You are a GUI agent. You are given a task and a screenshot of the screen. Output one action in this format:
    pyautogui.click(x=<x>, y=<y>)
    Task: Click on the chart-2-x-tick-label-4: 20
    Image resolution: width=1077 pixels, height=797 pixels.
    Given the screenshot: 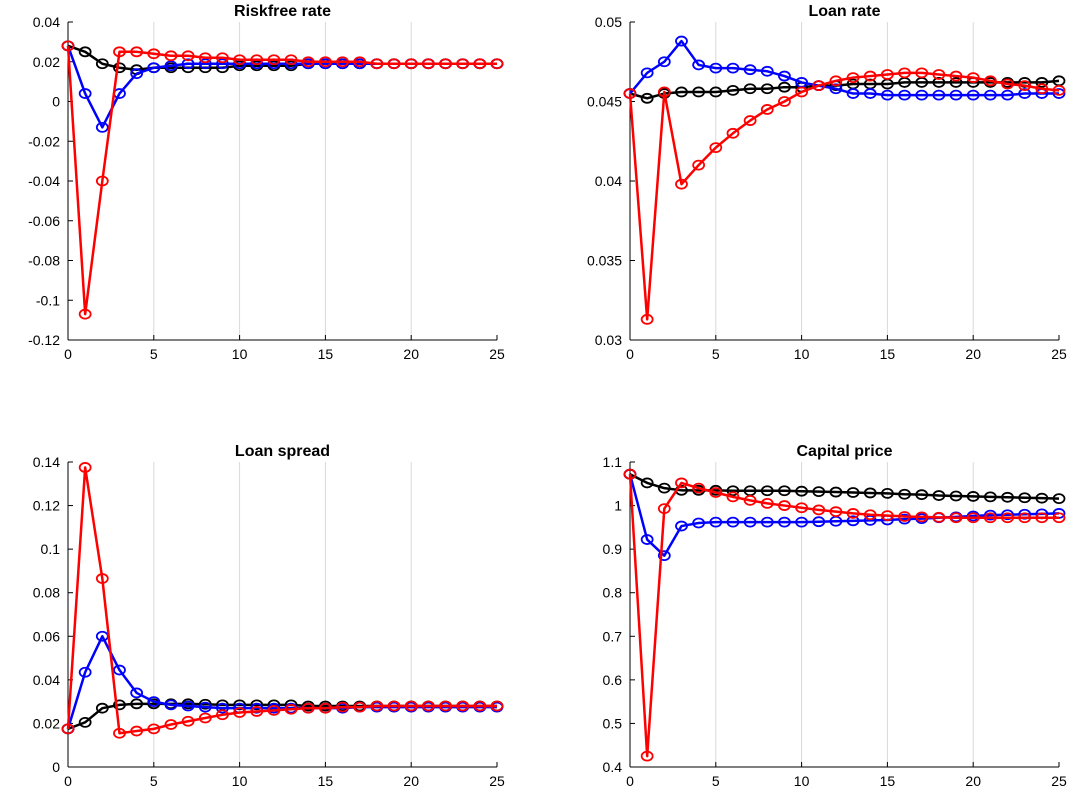 What is the action you would take?
    pyautogui.click(x=411, y=781)
    